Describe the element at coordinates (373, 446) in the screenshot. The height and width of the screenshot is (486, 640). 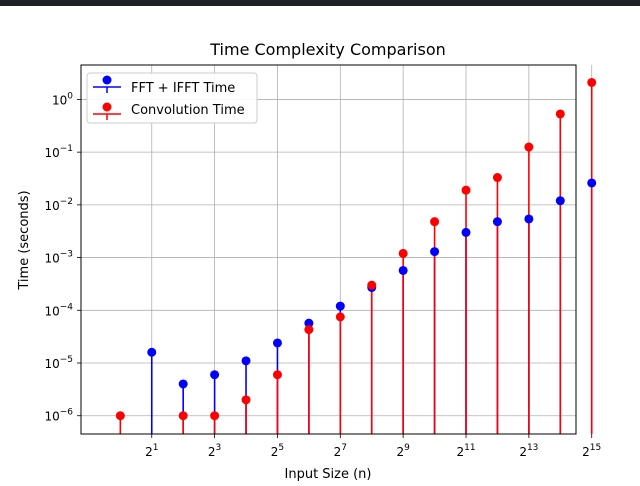
I see `x-axis-ticks: 21 23 25 27 29 211 213 215` at that location.